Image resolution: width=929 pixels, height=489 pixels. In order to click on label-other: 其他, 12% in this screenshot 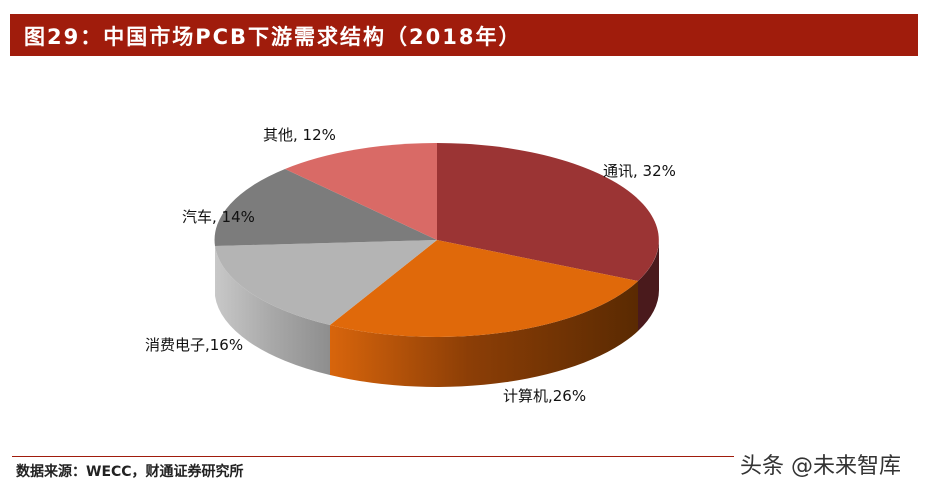, I will do `click(299, 135)`.